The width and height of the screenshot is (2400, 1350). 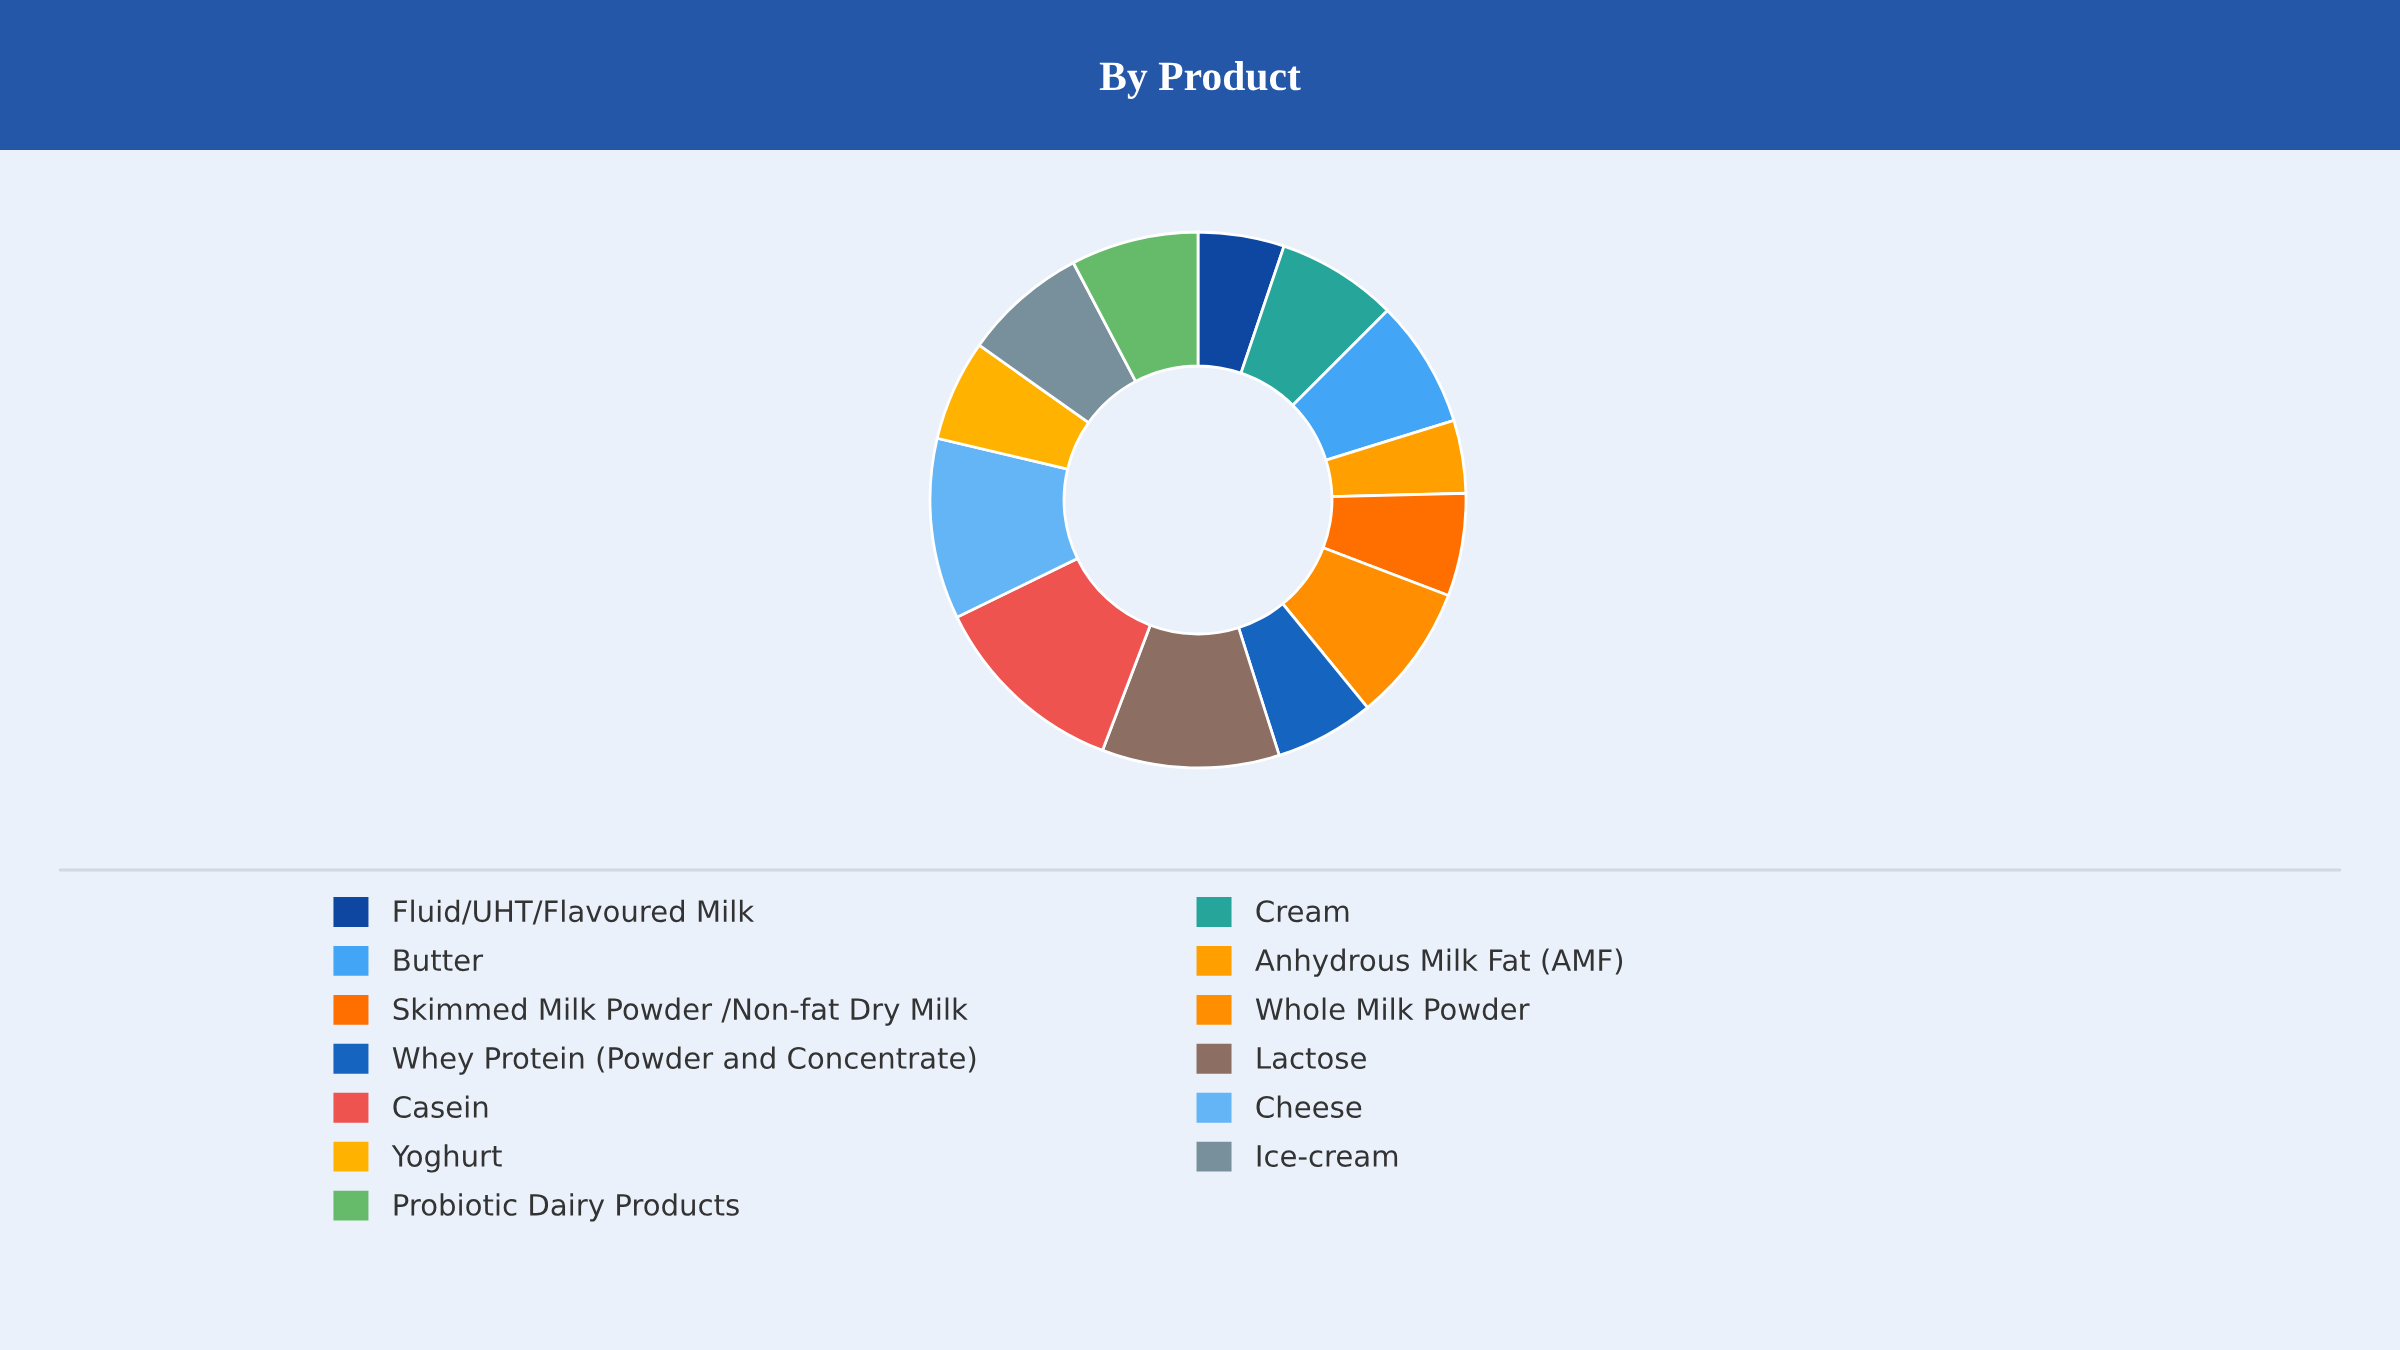 What do you see at coordinates (1392, 1009) in the screenshot?
I see `legend-label: Whole Milk Powder` at bounding box center [1392, 1009].